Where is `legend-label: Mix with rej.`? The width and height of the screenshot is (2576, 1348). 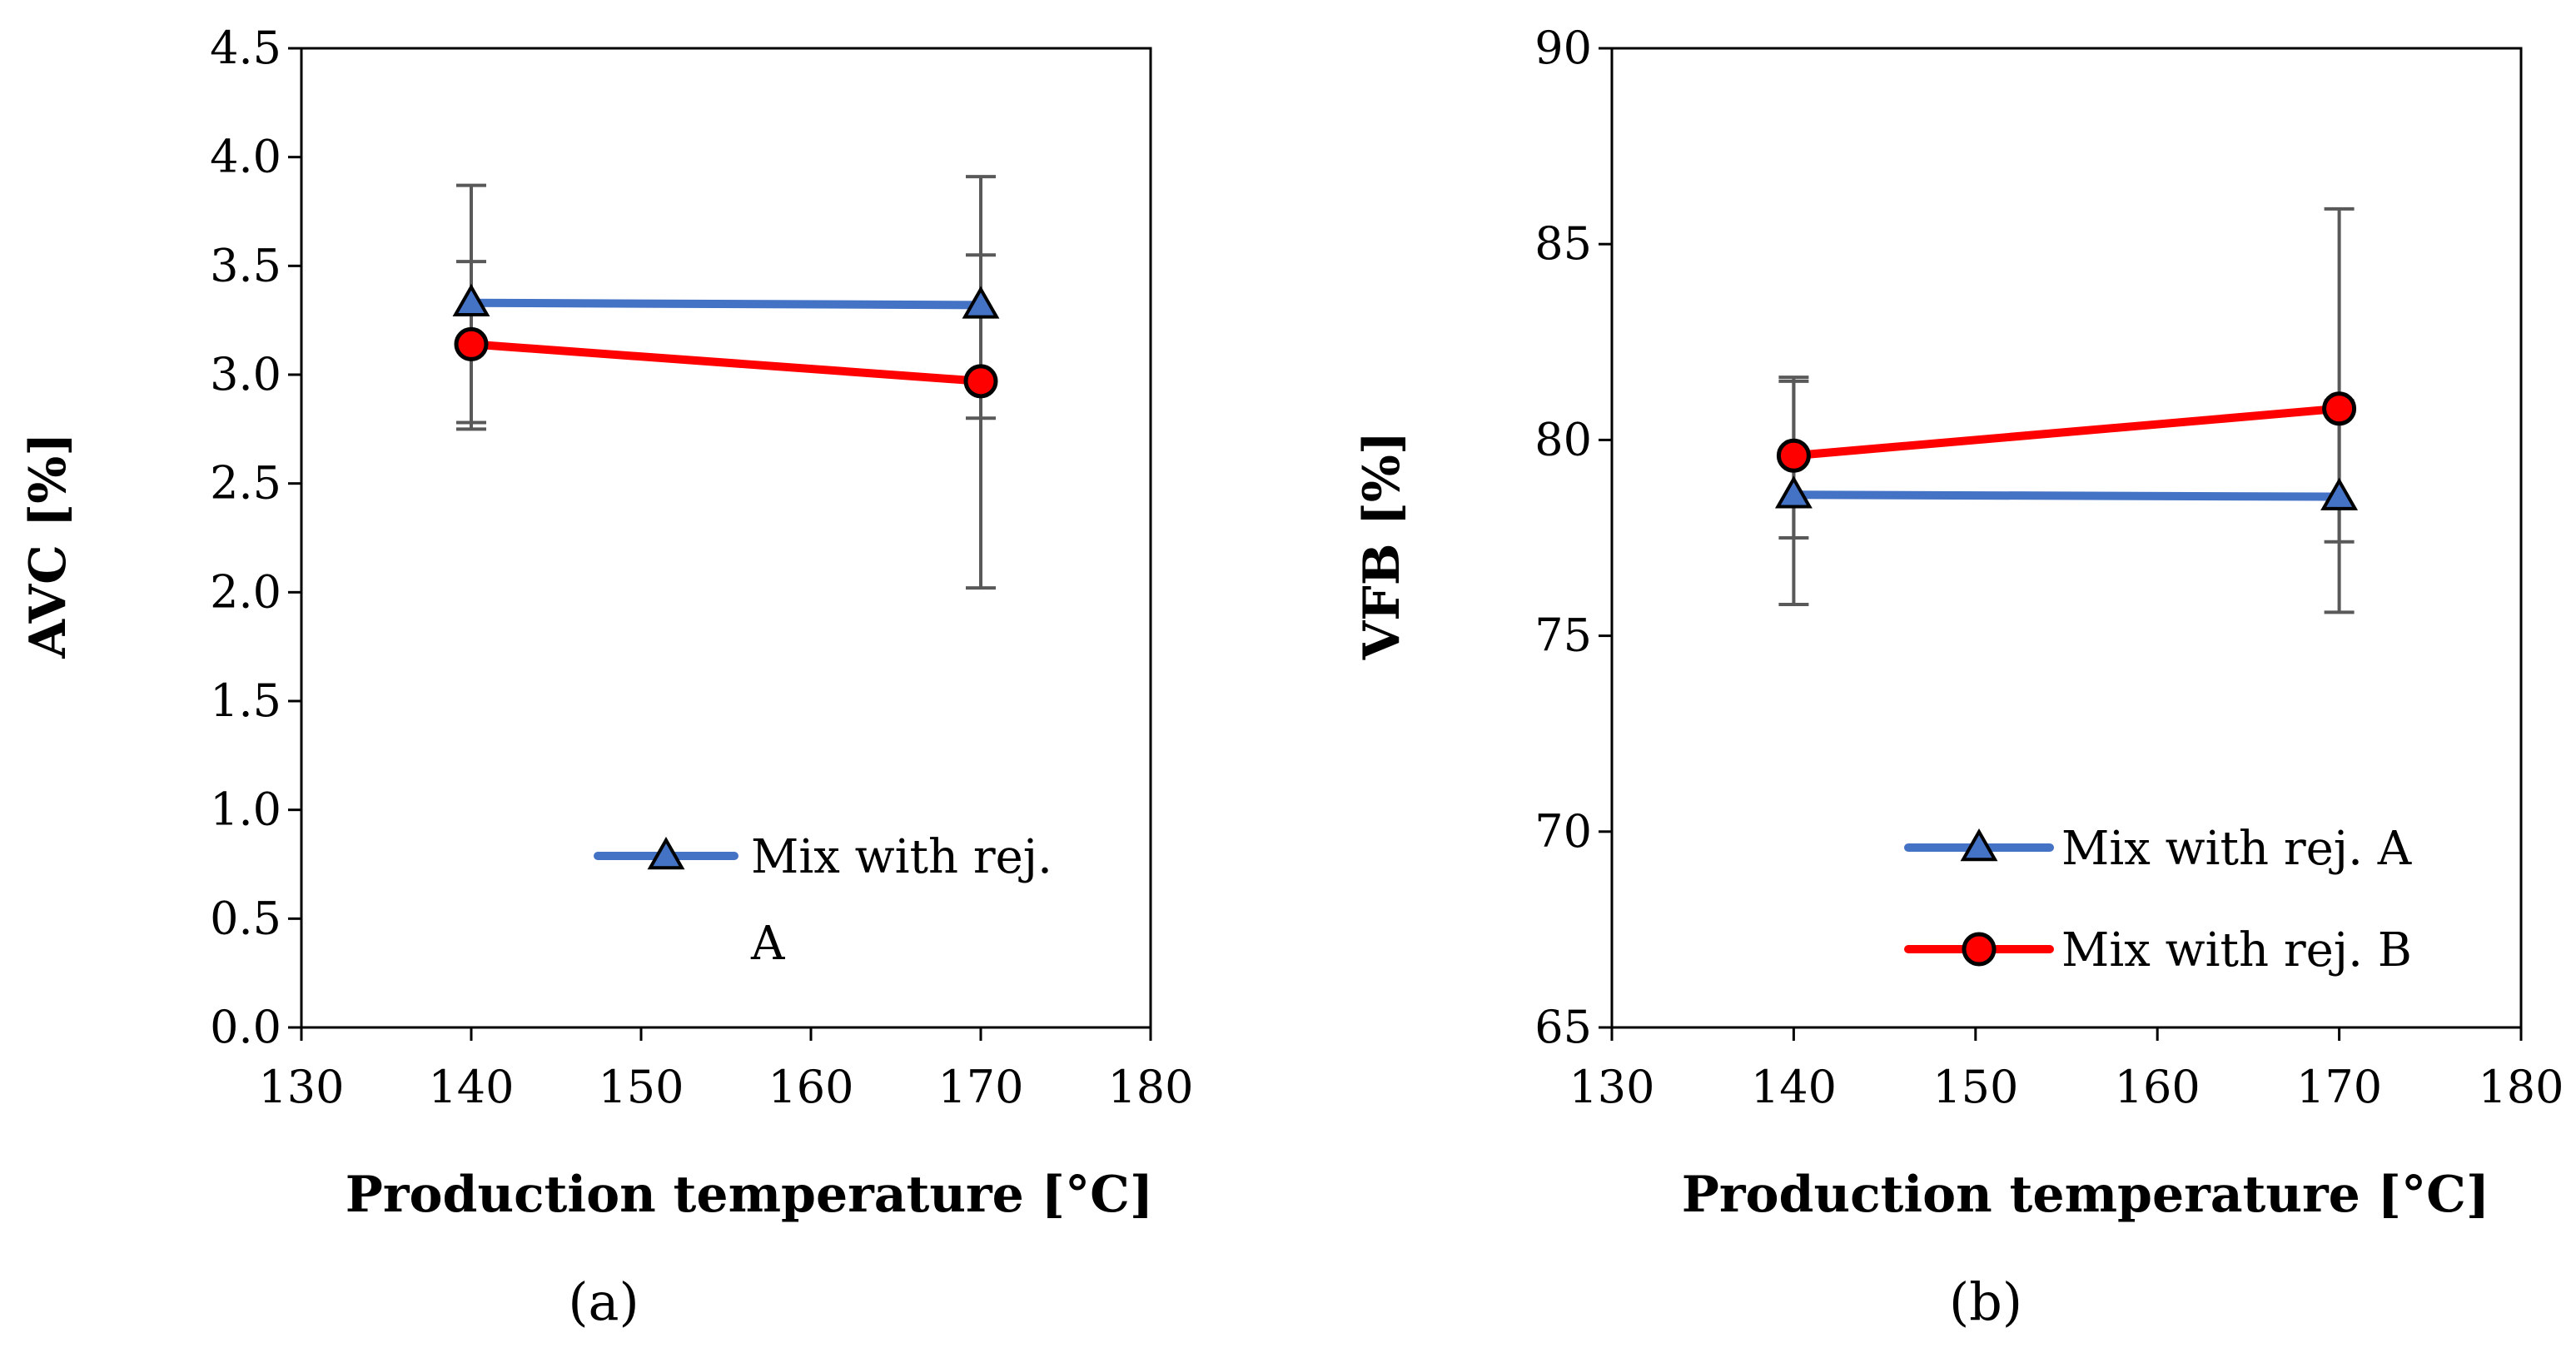
legend-label: Mix with rej. is located at coordinates (901, 857).